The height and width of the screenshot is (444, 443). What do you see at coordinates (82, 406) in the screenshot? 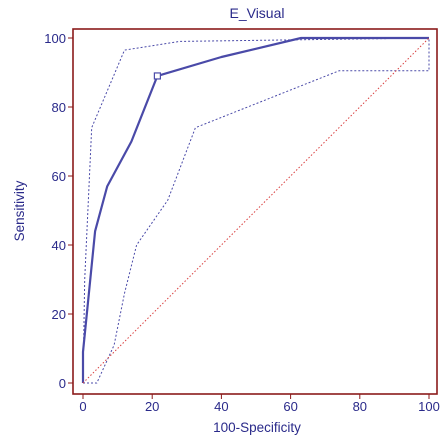
I see `x-tick-label: 0` at bounding box center [82, 406].